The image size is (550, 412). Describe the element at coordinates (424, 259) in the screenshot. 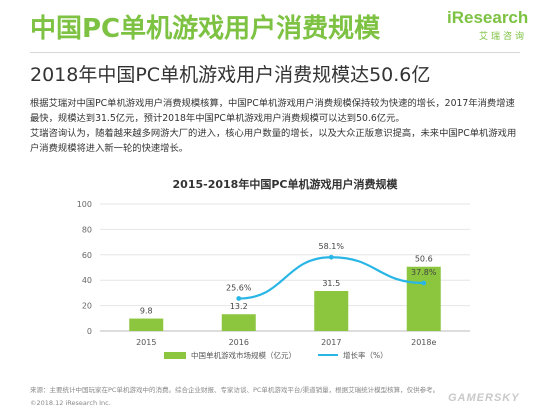

I see `bar-value-label: 50.6` at that location.